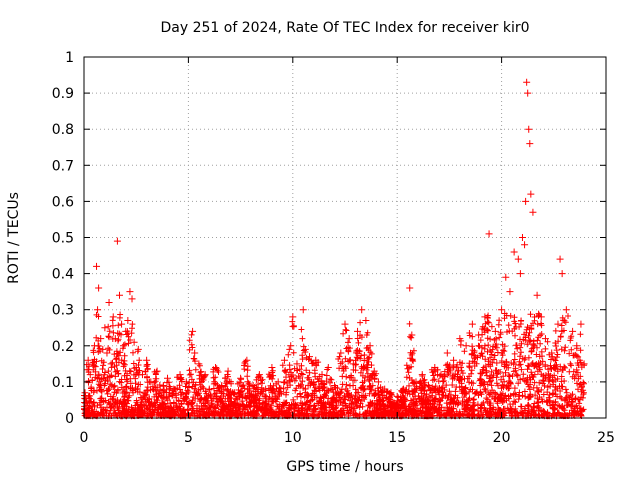 Image resolution: width=640 pixels, height=480 pixels. Describe the element at coordinates (69, 419) in the screenshot. I see `y-tick-label: 0` at that location.